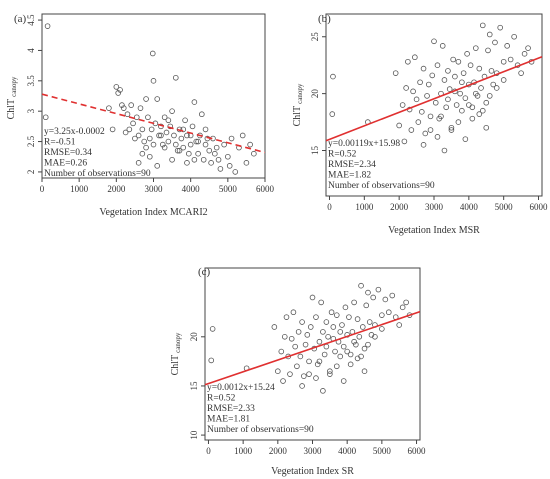 The width and height of the screenshot is (550, 479). What do you see at coordinates (349, 176) in the screenshot?
I see `stat-line: MAE=1.82` at bounding box center [349, 176].